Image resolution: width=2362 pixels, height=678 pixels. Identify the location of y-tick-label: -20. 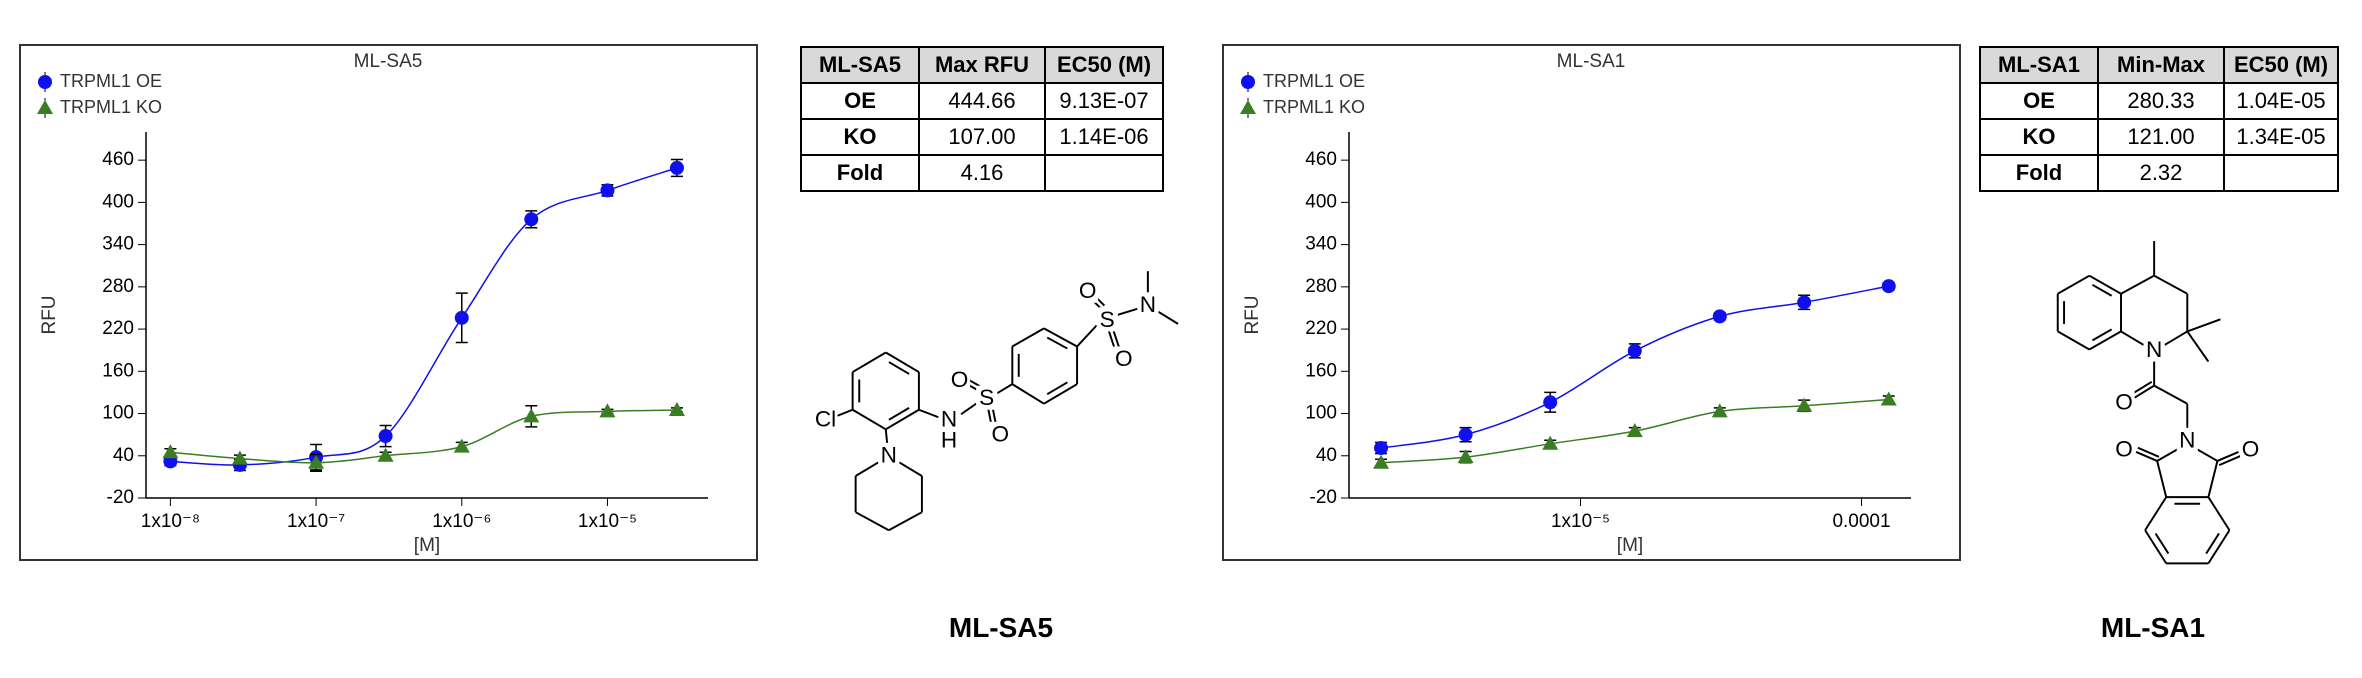
(120, 497).